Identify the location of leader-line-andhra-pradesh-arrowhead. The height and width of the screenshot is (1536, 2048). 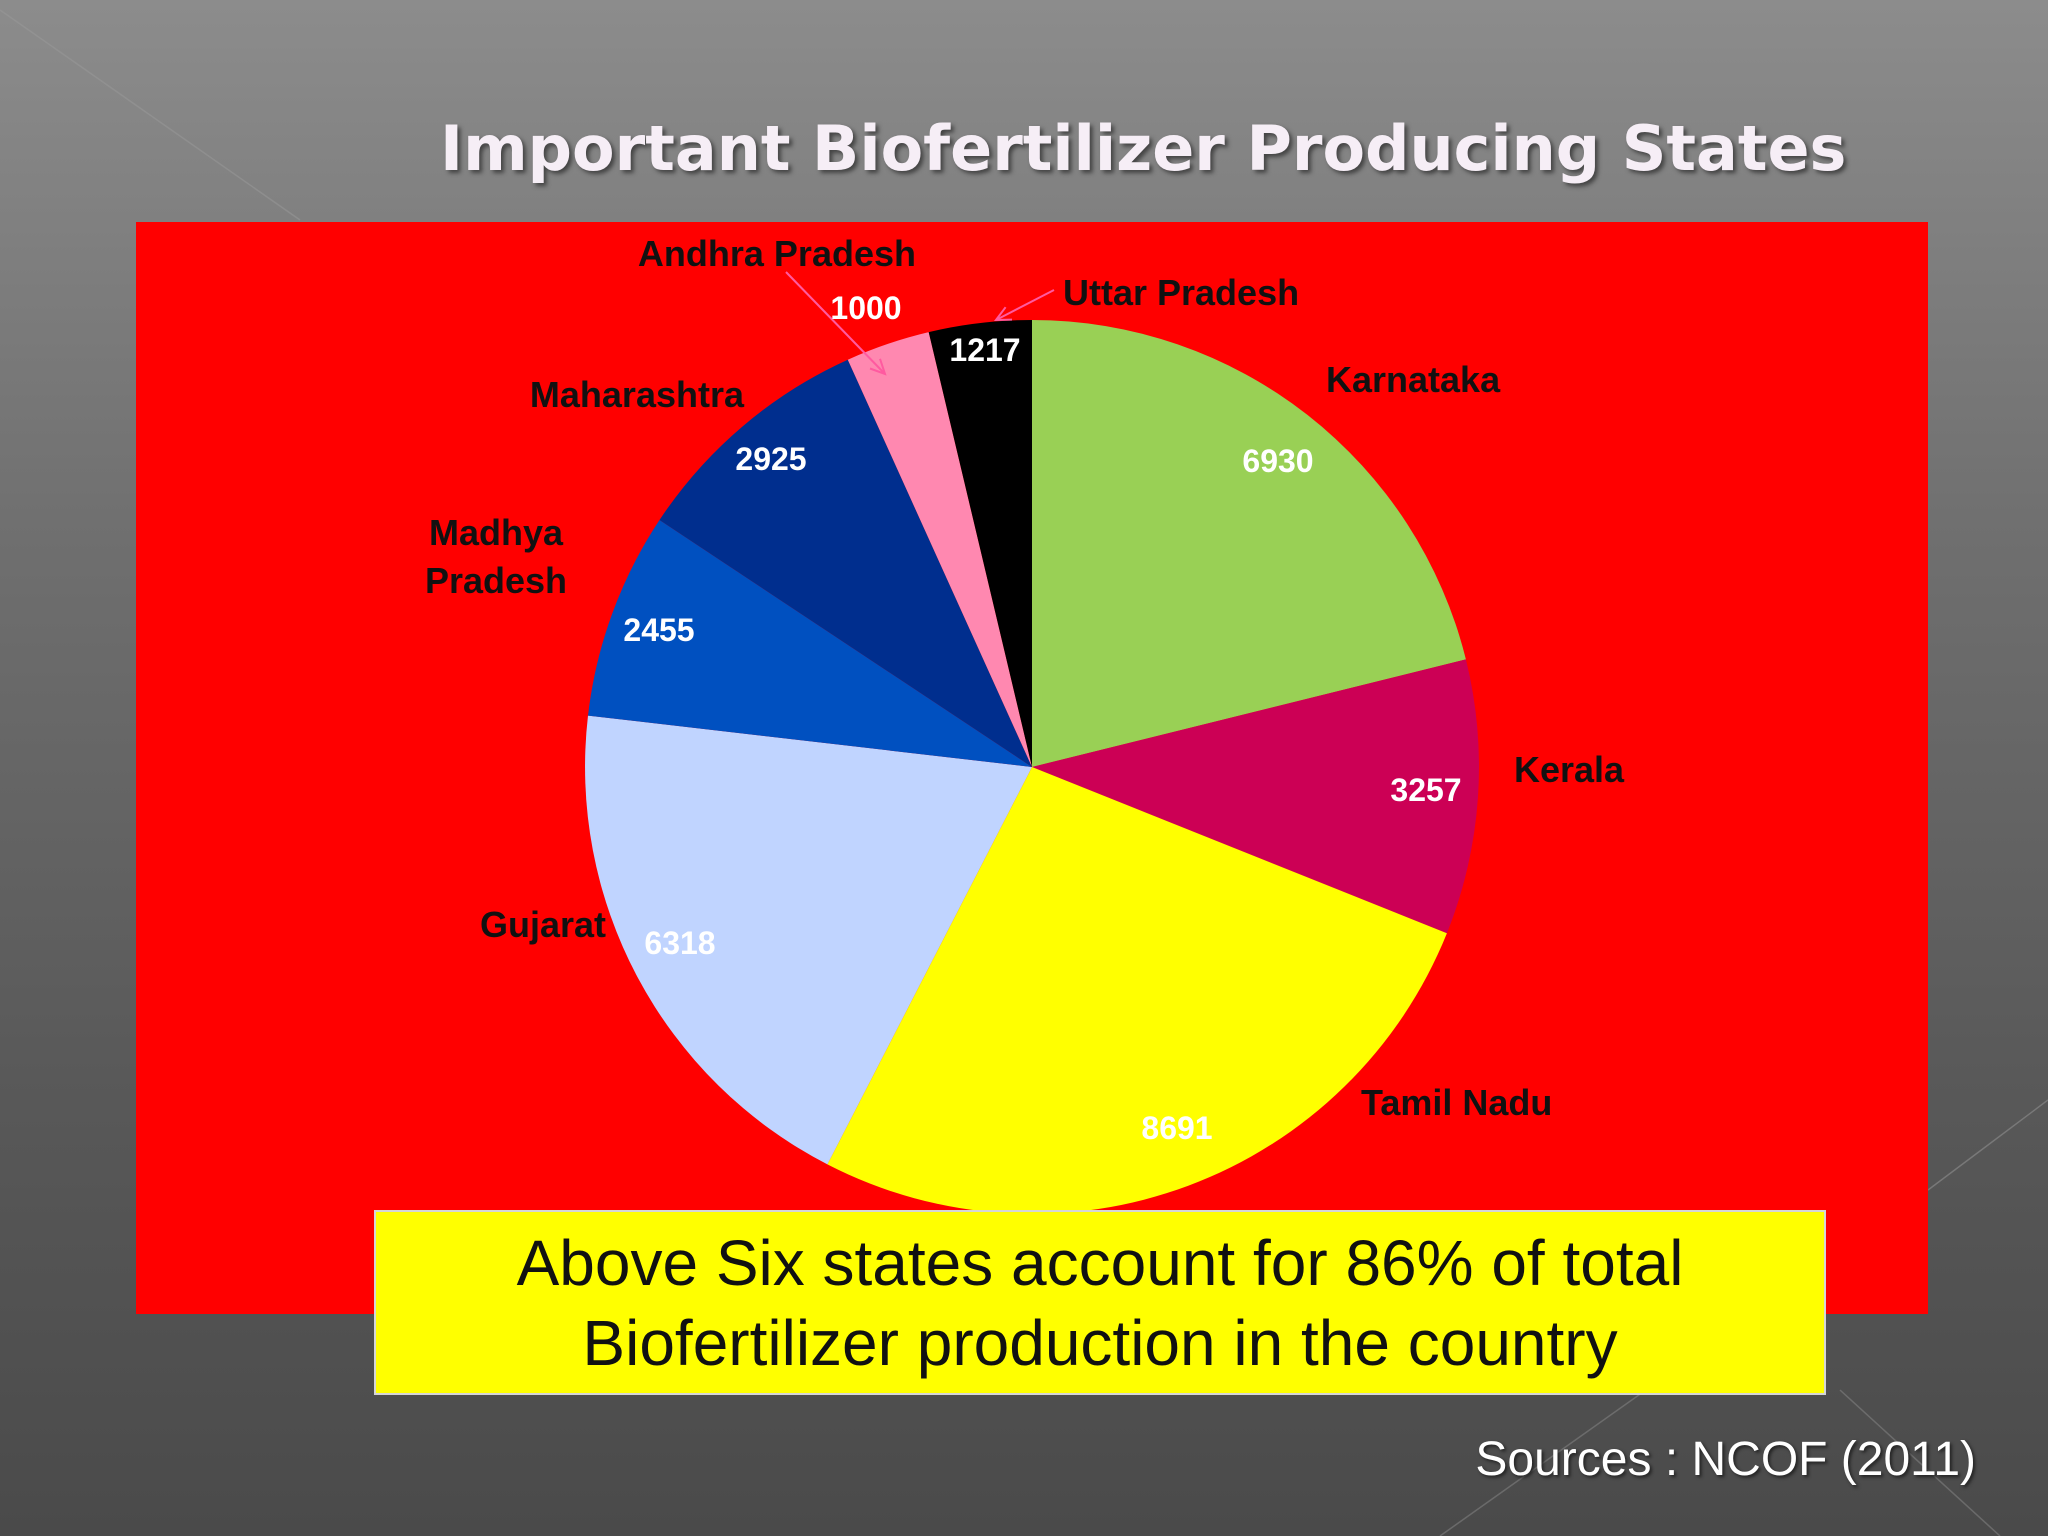
(878, 367).